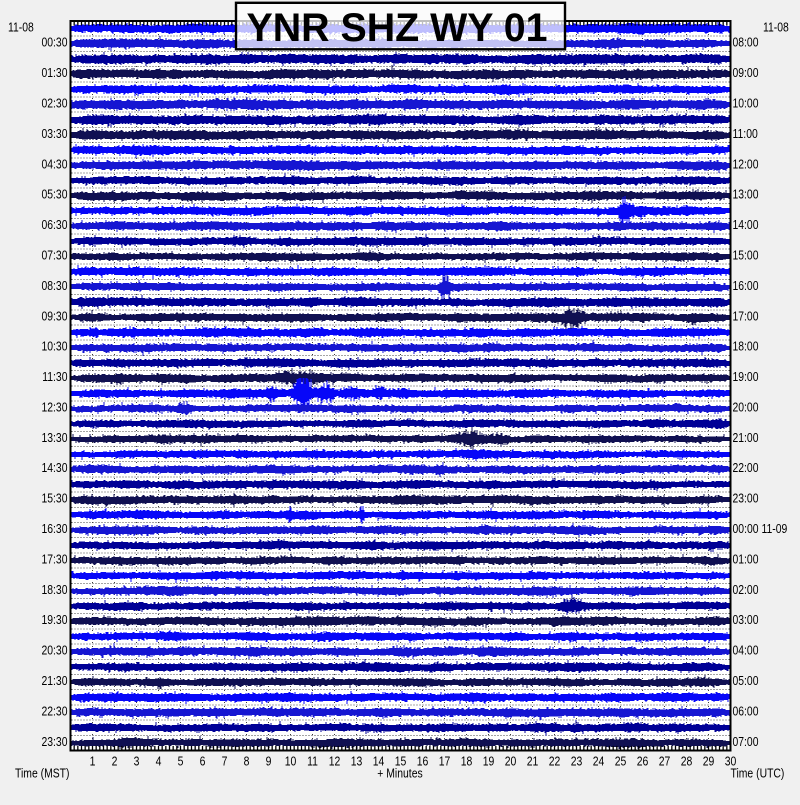 This screenshot has width=800, height=805. I want to click on svg-text: 18:30, so click(55, 589).